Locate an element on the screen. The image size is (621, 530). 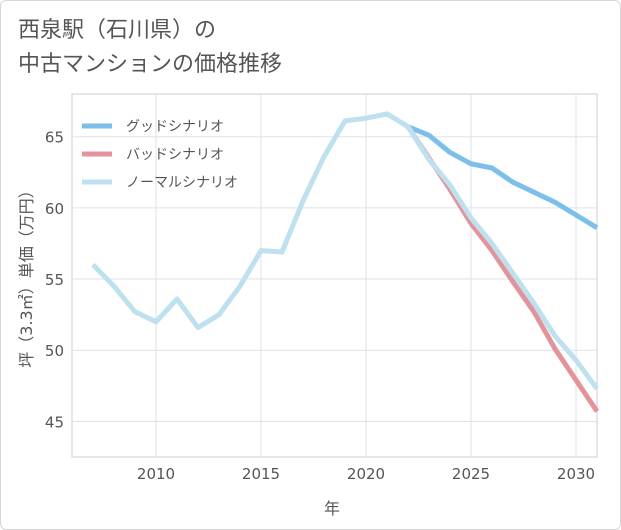
series-line-good is located at coordinates (503, 177).